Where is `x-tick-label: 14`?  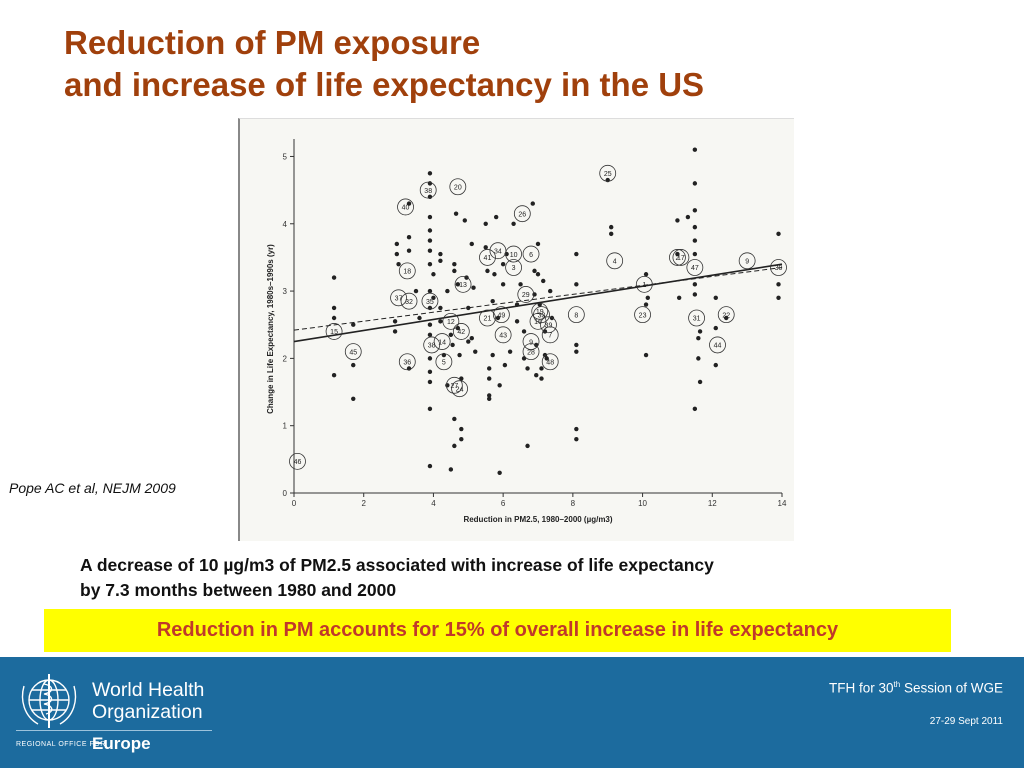
x-tick-label: 14 is located at coordinates (782, 503).